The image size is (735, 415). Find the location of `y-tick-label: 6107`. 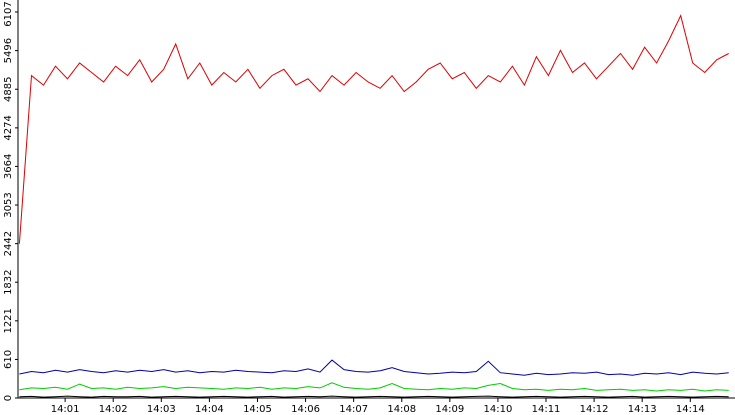

y-tick-label: 6107 is located at coordinates (8, 13).